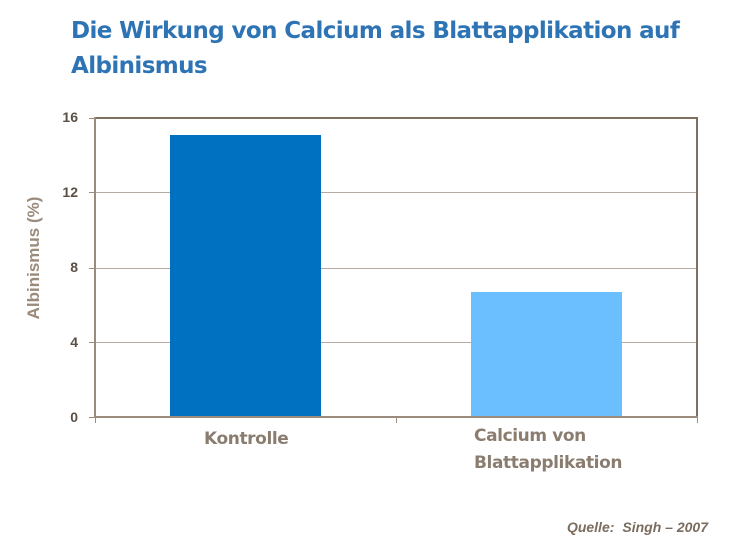  I want to click on source-value: Singh – 2007, so click(665, 527).